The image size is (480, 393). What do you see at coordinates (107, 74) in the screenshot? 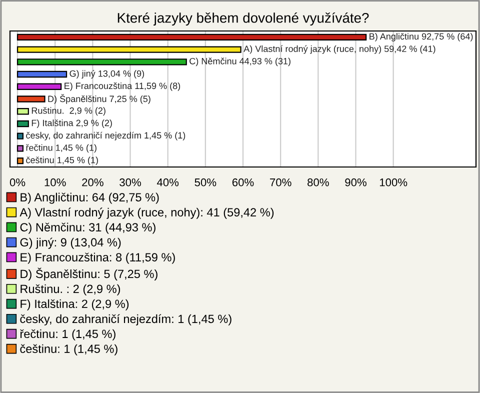
I see `data-label: G) jiný 13,04 % (9)` at bounding box center [107, 74].